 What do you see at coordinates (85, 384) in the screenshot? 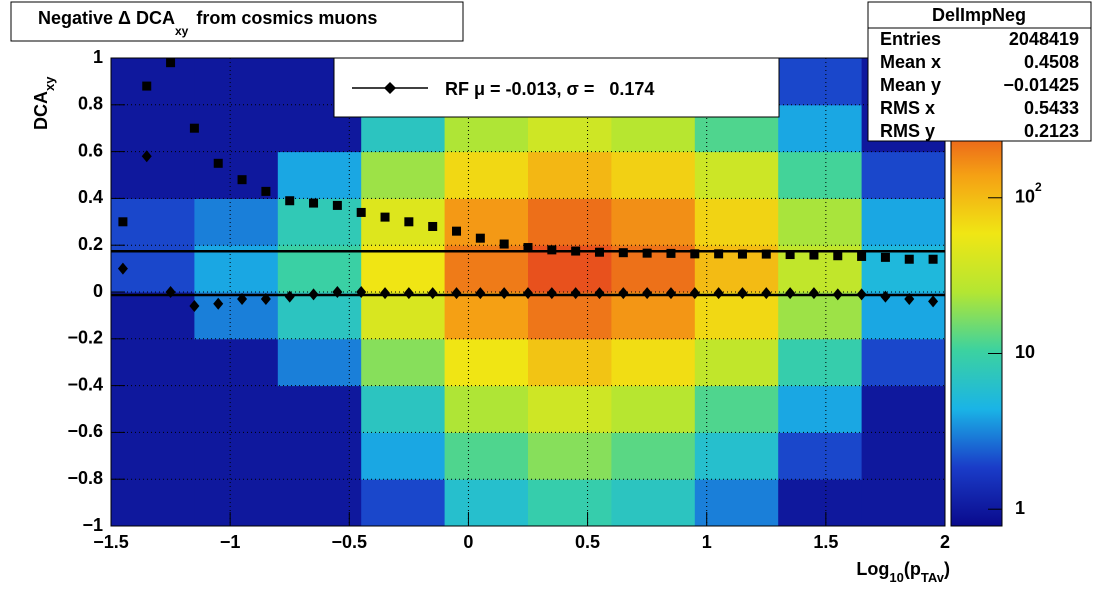
I see `y-tick-label: −0.4` at bounding box center [85, 384].